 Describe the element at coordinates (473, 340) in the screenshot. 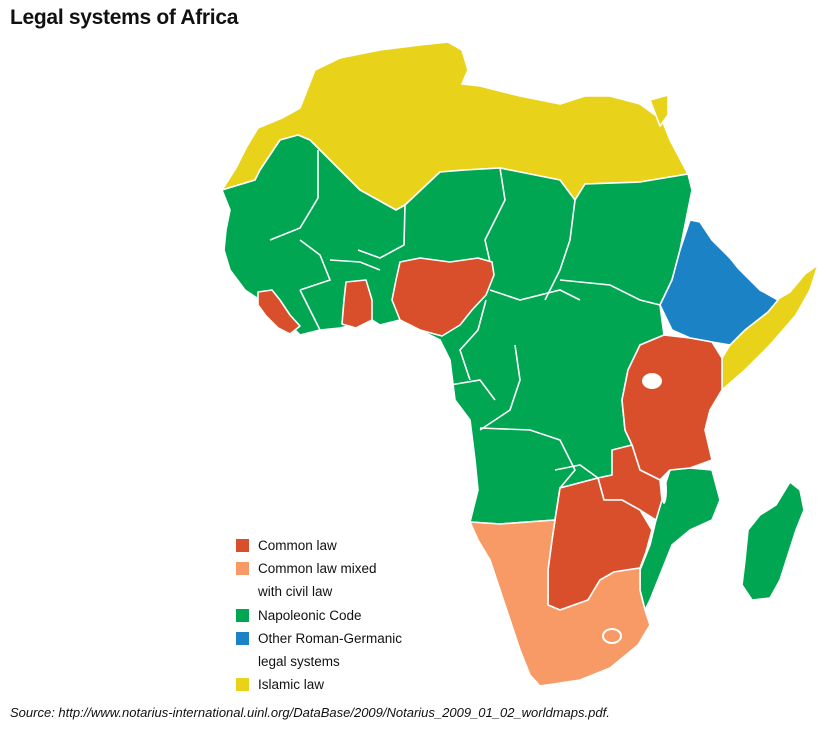

I see `border-cameroon` at that location.